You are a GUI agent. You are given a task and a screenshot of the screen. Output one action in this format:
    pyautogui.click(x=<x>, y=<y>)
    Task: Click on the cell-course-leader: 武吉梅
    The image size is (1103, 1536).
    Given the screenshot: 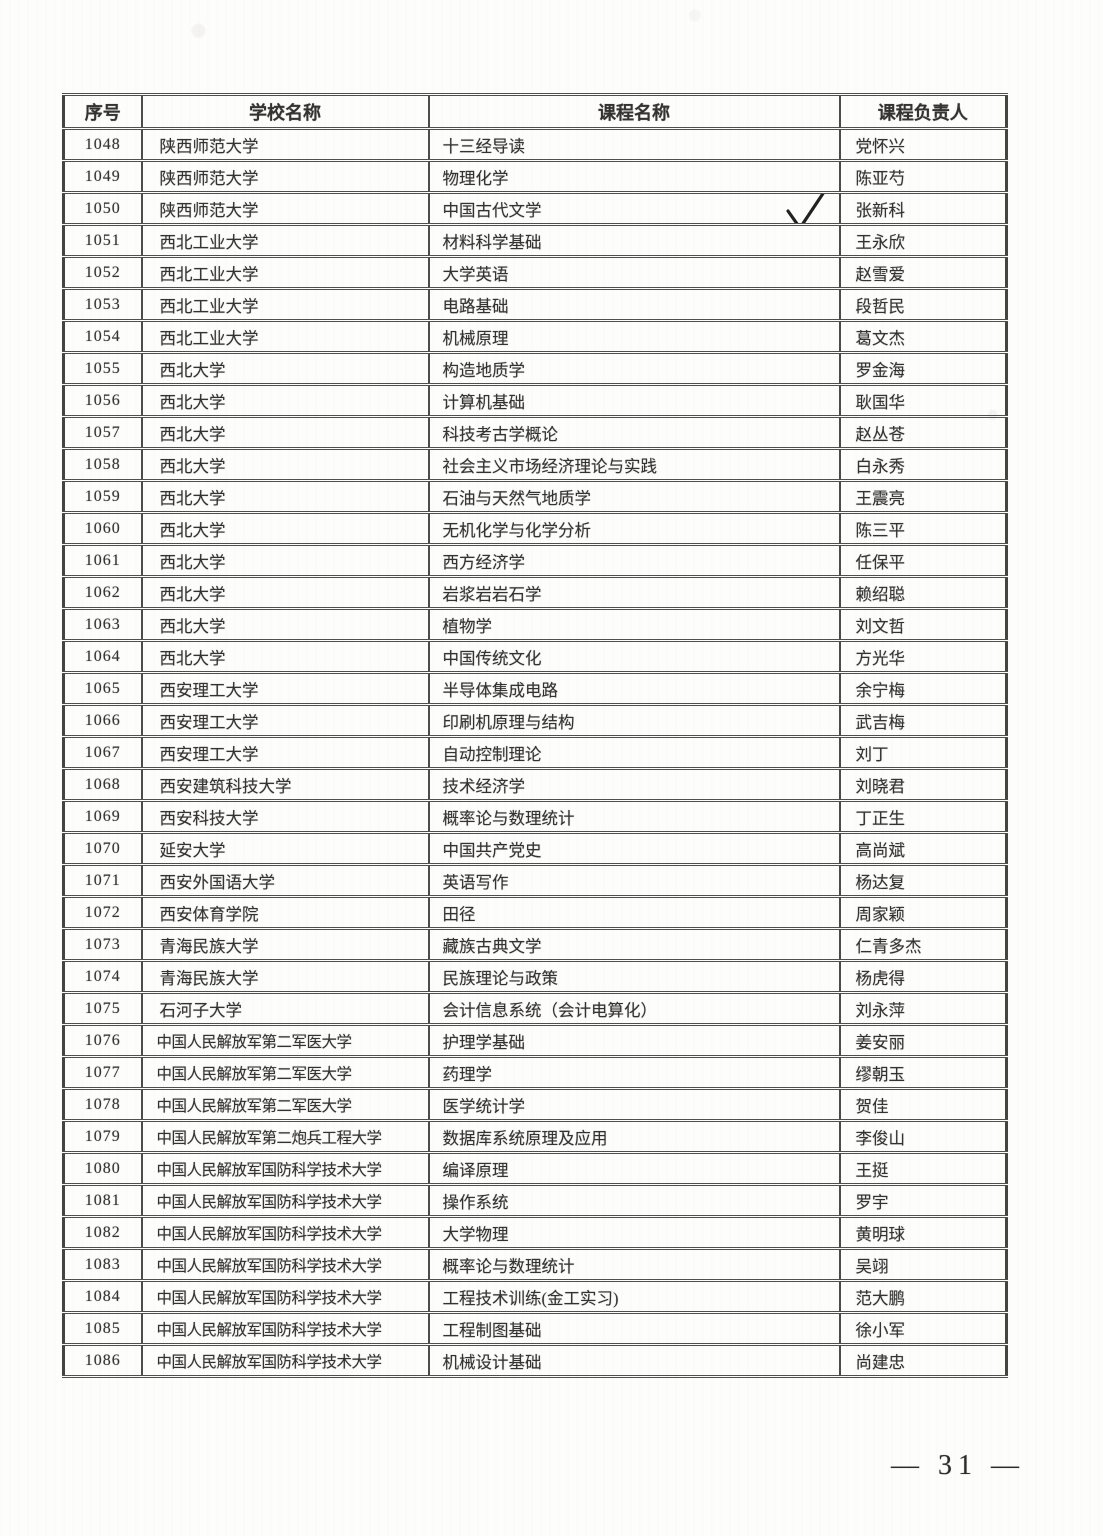 What is the action you would take?
    pyautogui.click(x=923, y=720)
    